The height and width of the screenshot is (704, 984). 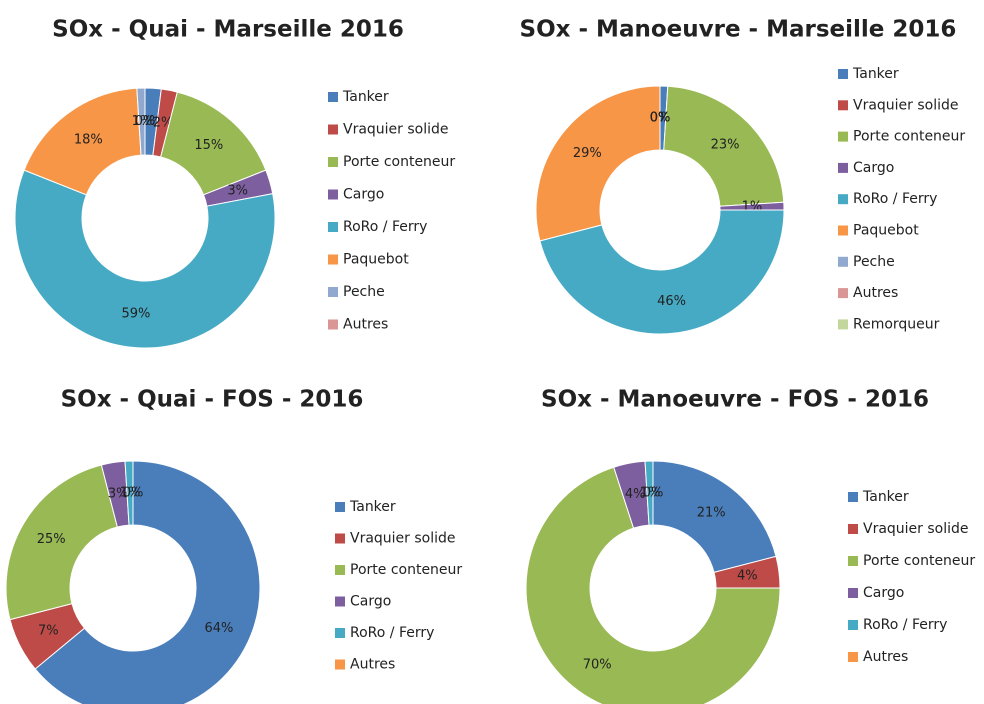 What do you see at coordinates (228, 30) in the screenshot?
I see `chart-title: SOx - Quai - Marseille 2016` at bounding box center [228, 30].